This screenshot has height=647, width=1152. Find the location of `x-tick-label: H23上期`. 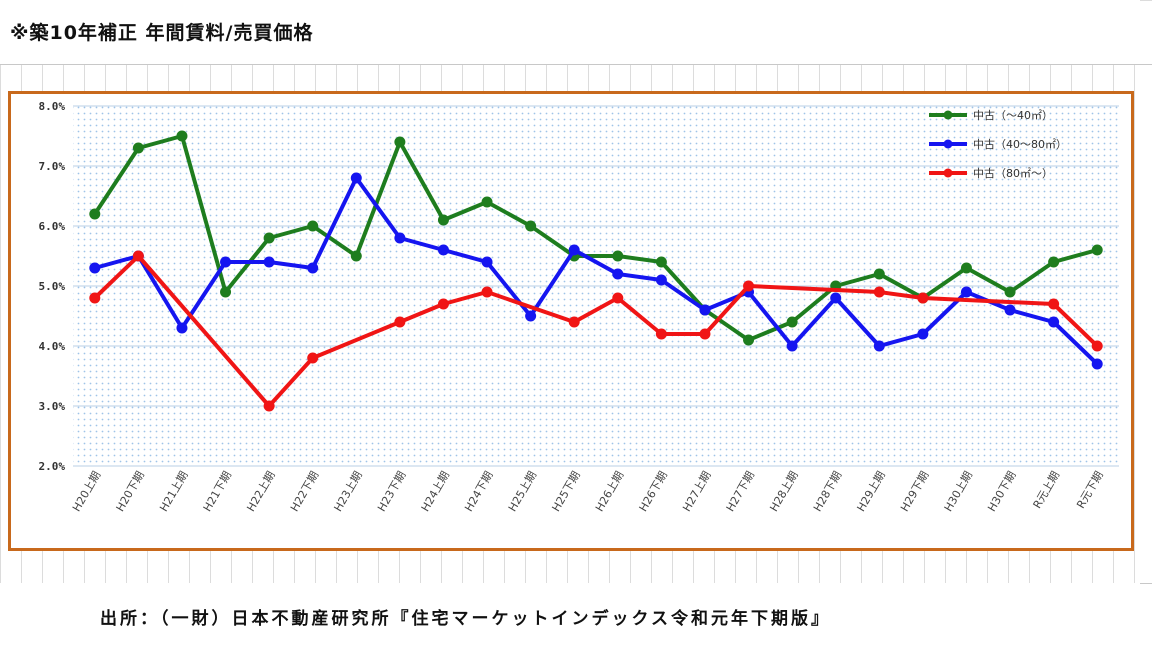

x-tick-label: H23上期 is located at coordinates (347, 491).